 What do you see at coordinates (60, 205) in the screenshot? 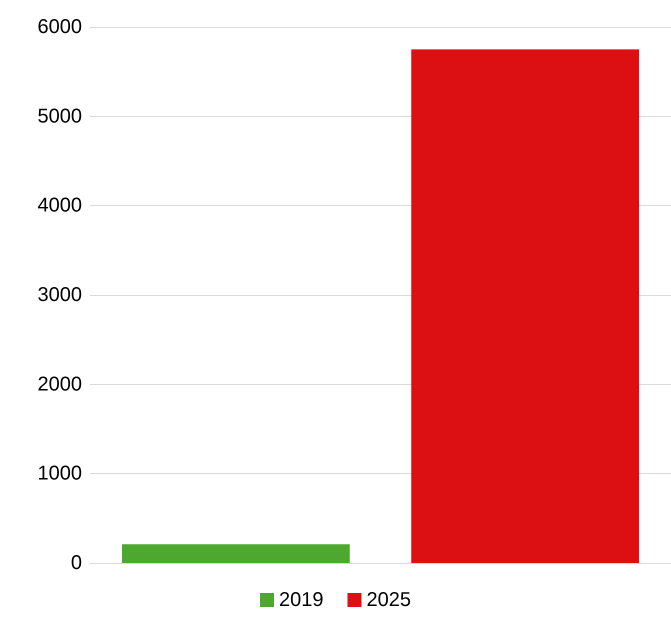
I see `y-tick-label: 4000` at bounding box center [60, 205].